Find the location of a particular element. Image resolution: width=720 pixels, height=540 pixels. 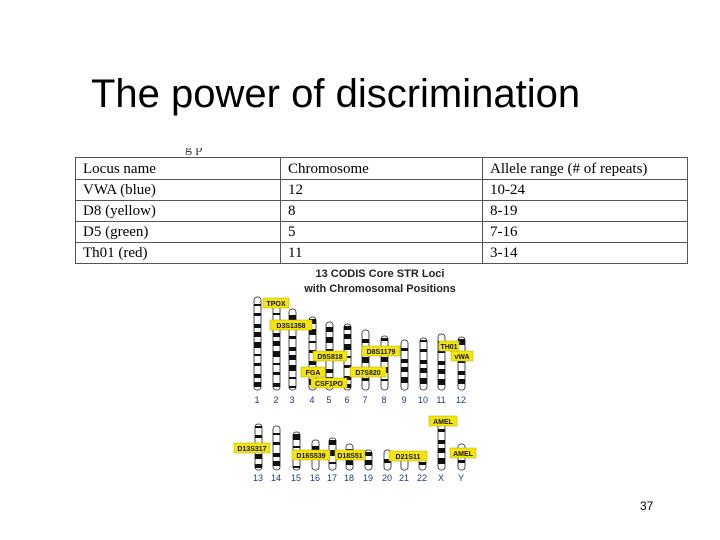

table-row: D8 (yellow) 8 8-19 is located at coordinates (381, 211).